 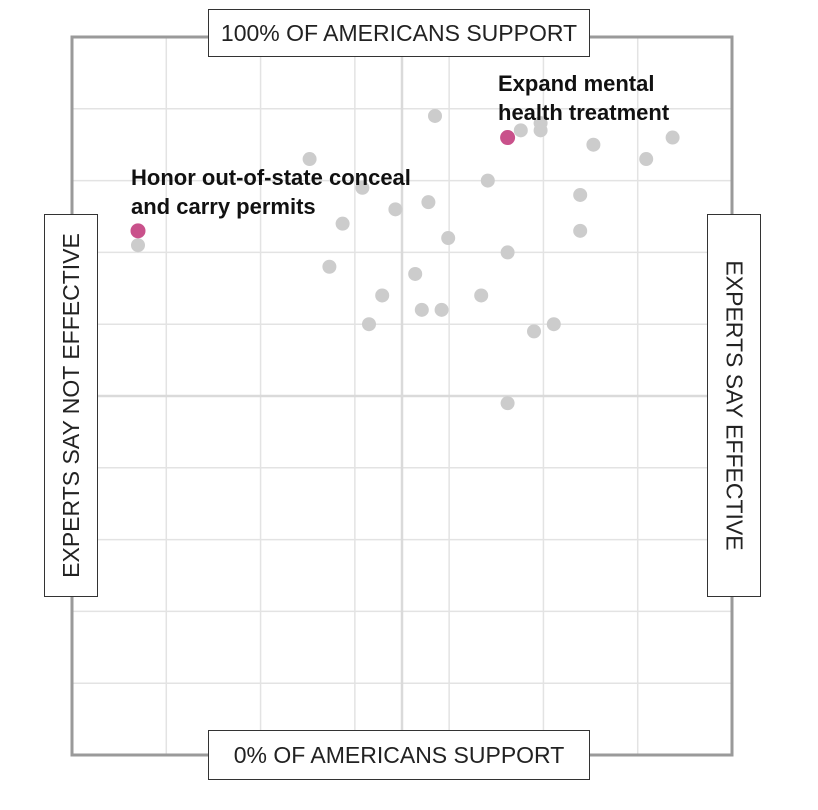 I want to click on right-axis-text: EXPERTS SAY EFFECTIVE, so click(x=734, y=405).